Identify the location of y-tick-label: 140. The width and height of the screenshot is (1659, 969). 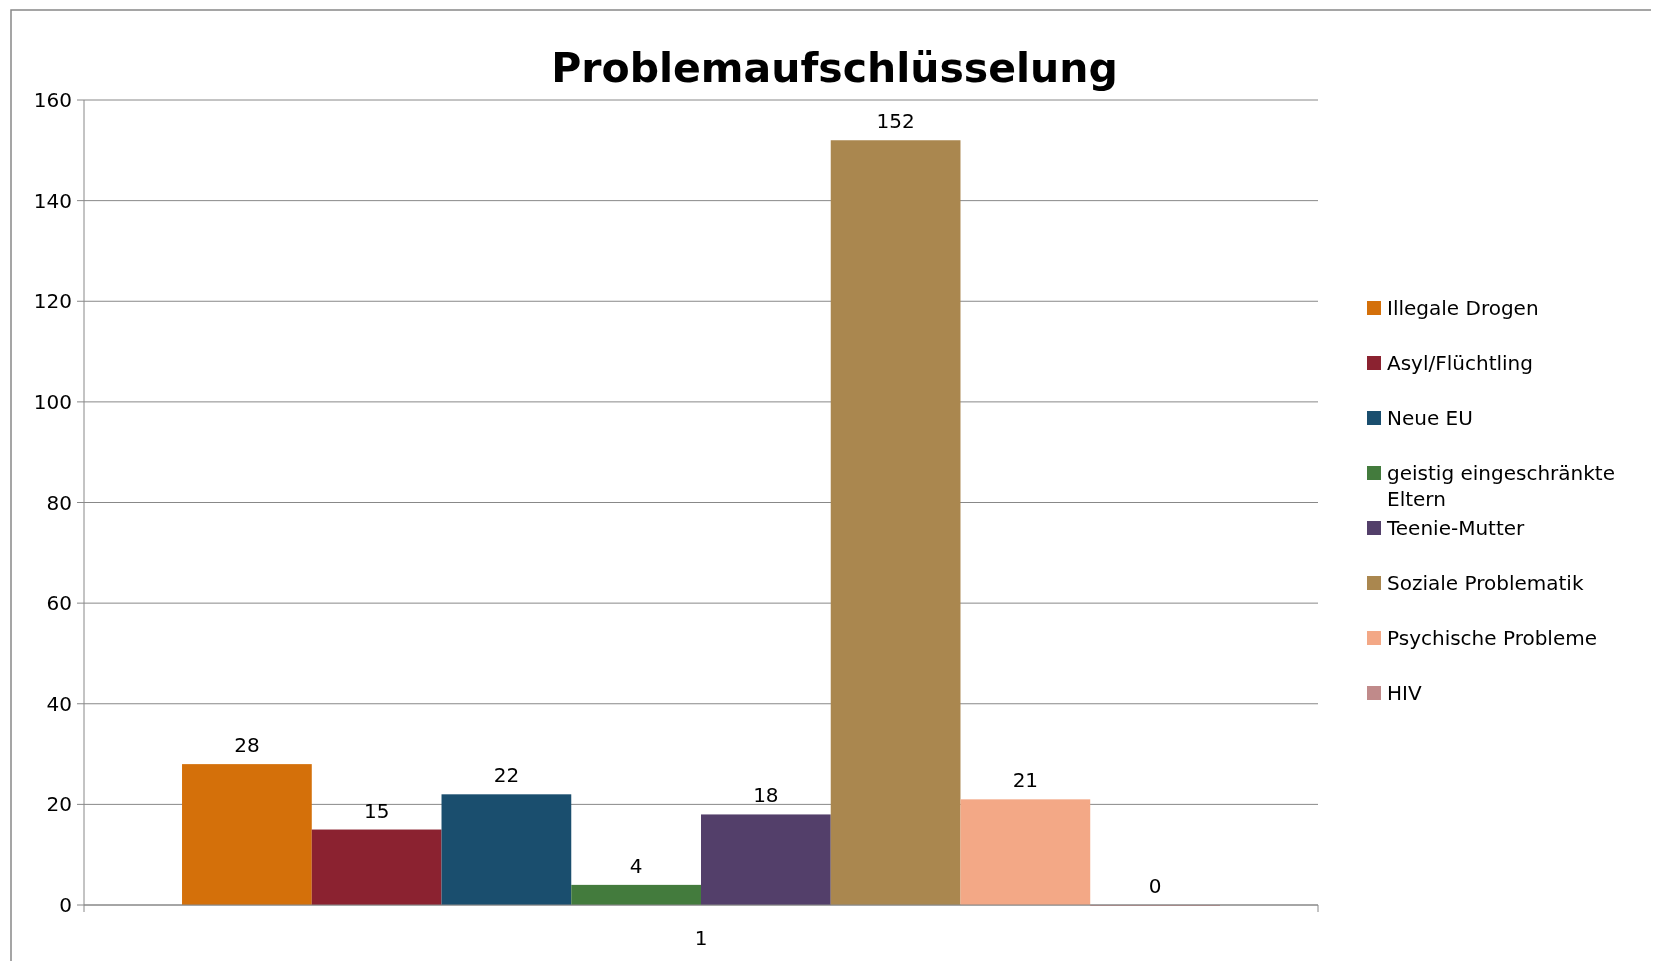
(52, 200).